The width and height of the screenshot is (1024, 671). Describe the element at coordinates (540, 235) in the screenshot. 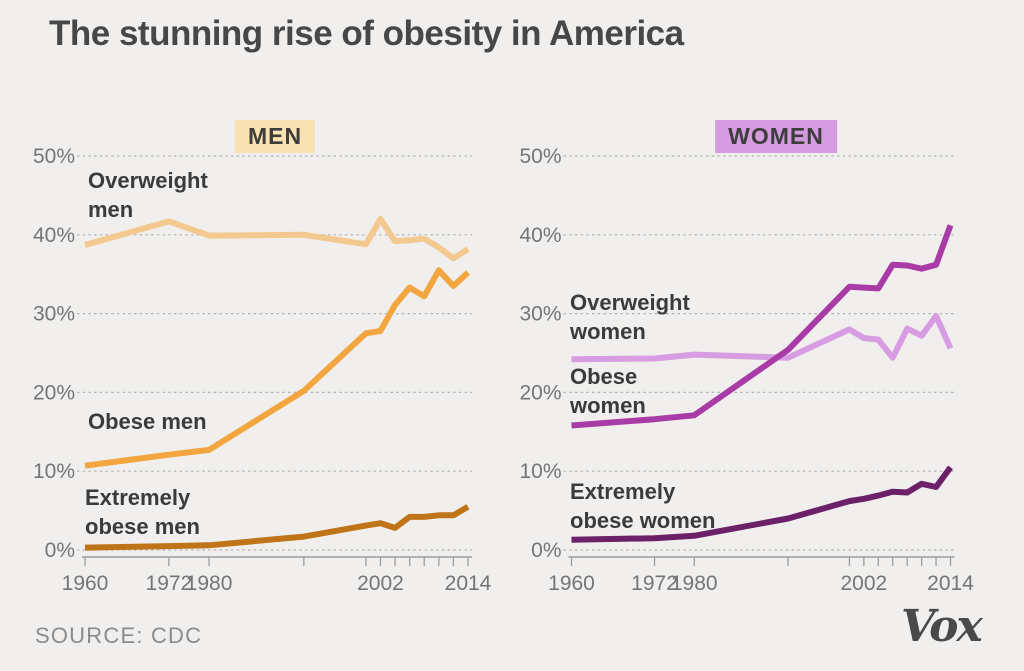

I see `y-tick-label-women-40%: 40%` at that location.